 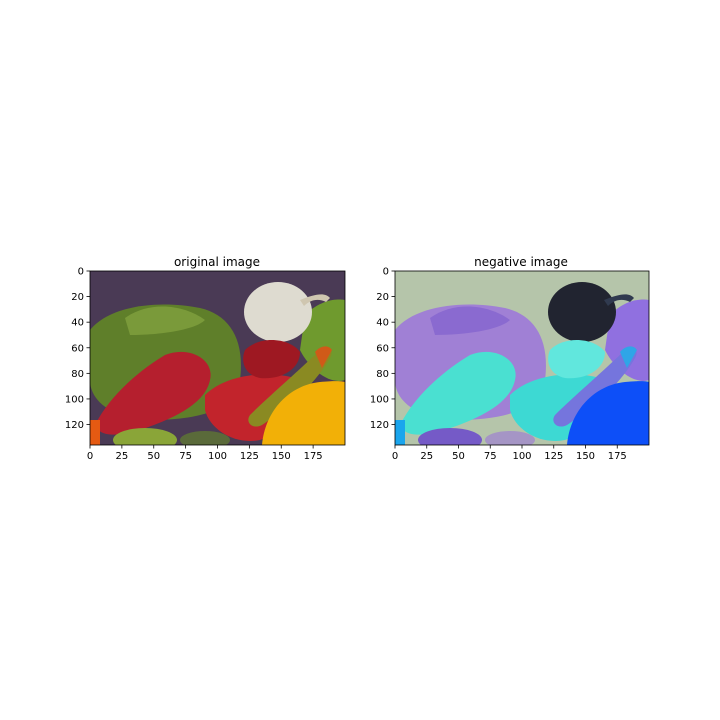 I want to click on negative-x-tick-label: 150, so click(x=585, y=456).